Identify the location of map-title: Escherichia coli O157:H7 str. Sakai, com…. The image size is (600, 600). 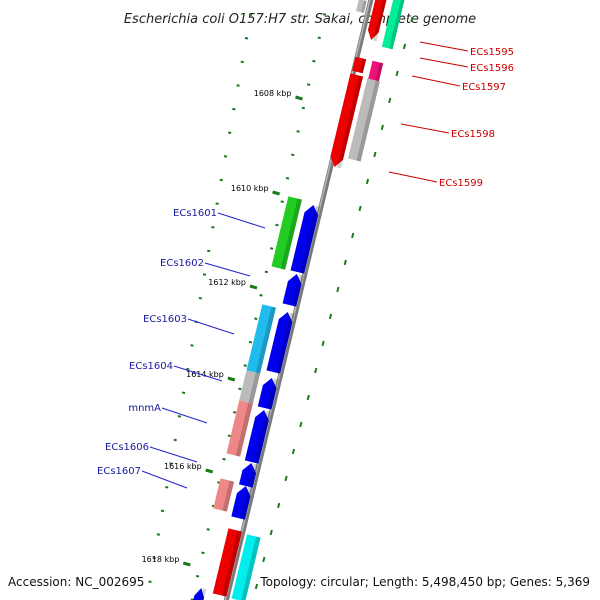
(300, 19).